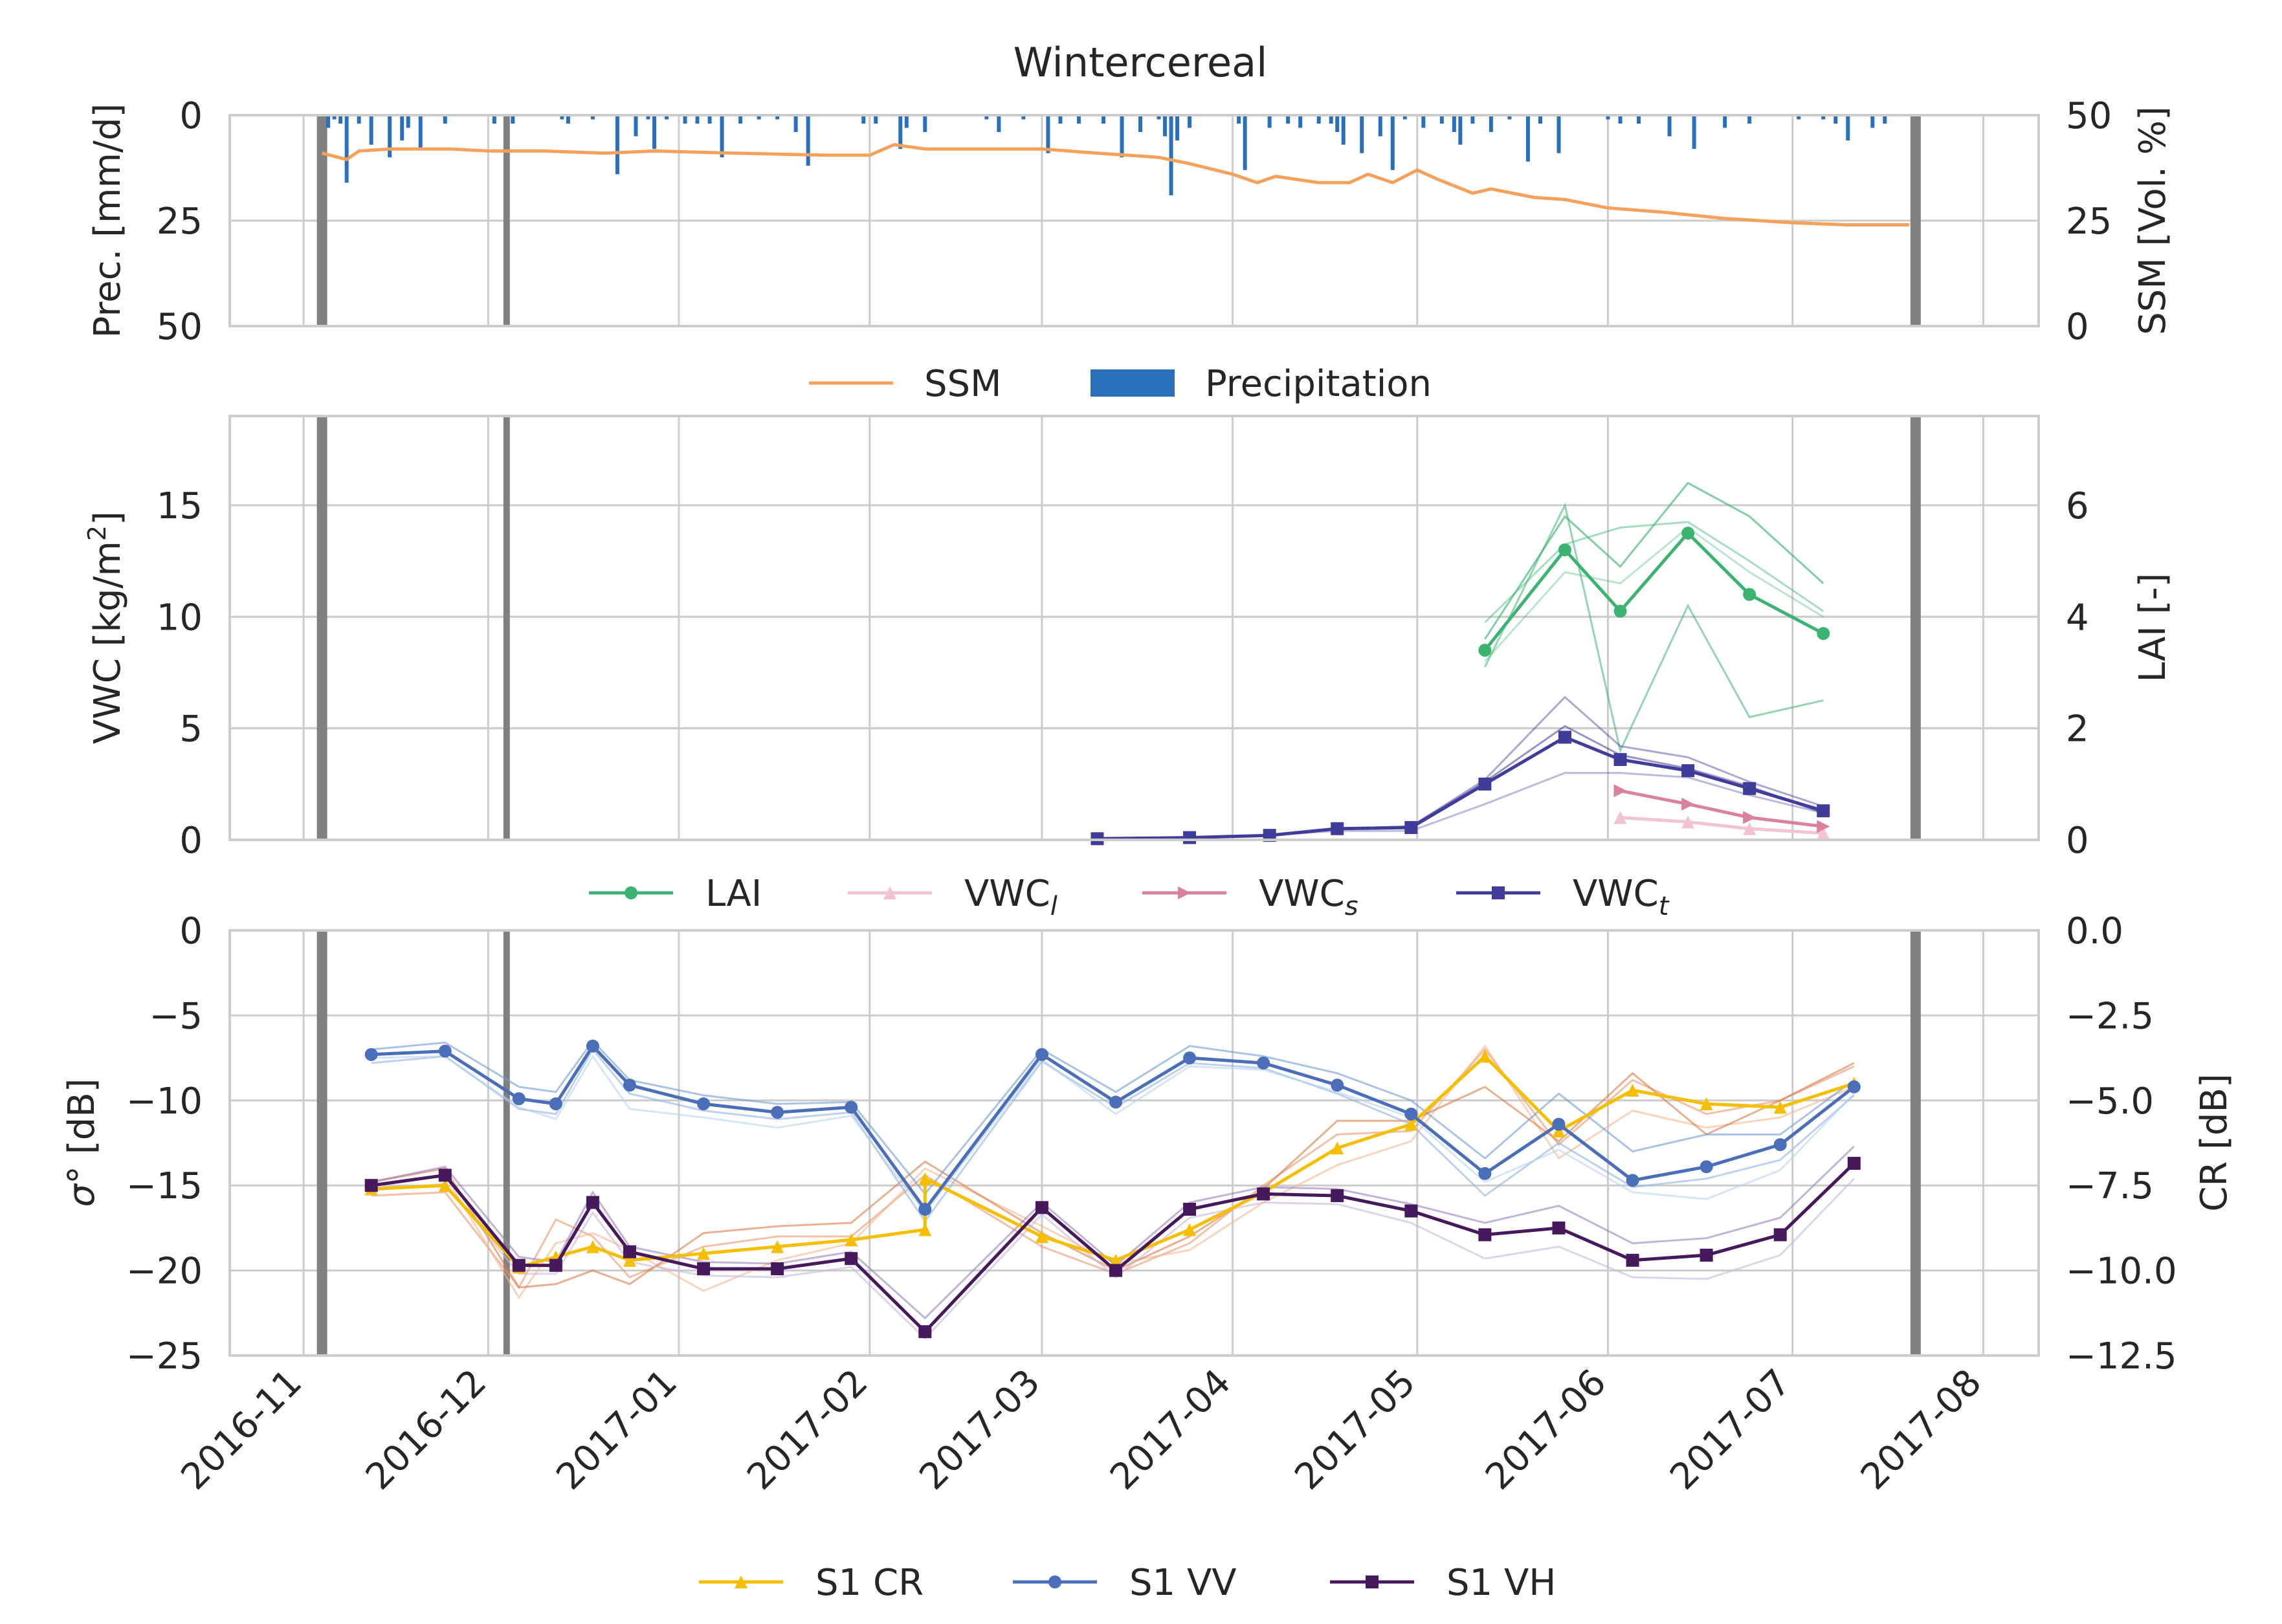  I want to click on ssm-line, so click(1115, 185).